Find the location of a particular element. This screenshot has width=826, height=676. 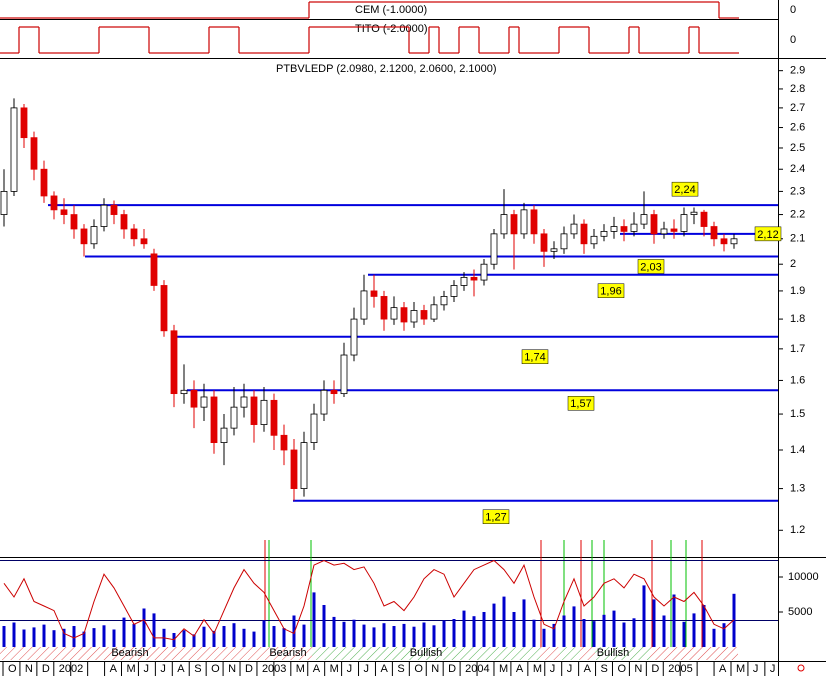

tito-tick: 0 is located at coordinates (793, 40).